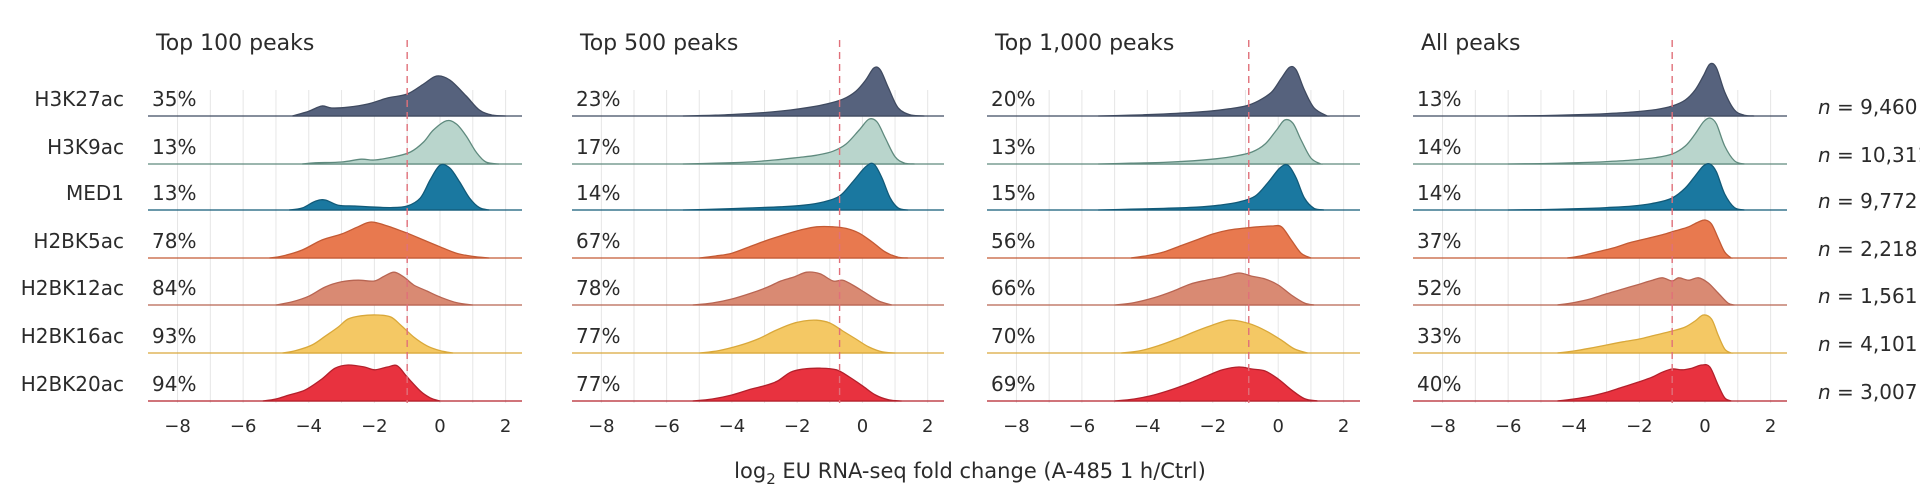 The width and height of the screenshot is (1920, 491). What do you see at coordinates (1874, 107) in the screenshot?
I see `n-label-value: = 9,460` at bounding box center [1874, 107].